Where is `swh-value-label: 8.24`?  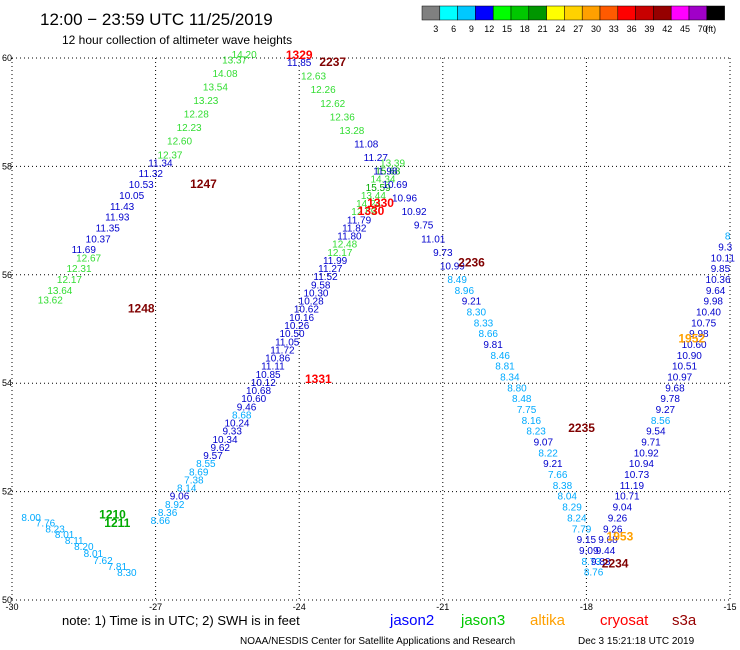 swh-value-label: 8.24 is located at coordinates (577, 518).